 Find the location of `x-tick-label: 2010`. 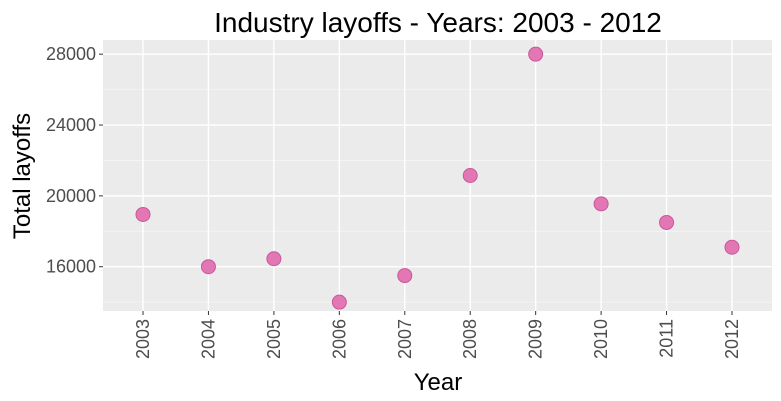

x-tick-label: 2010 is located at coordinates (601, 339).